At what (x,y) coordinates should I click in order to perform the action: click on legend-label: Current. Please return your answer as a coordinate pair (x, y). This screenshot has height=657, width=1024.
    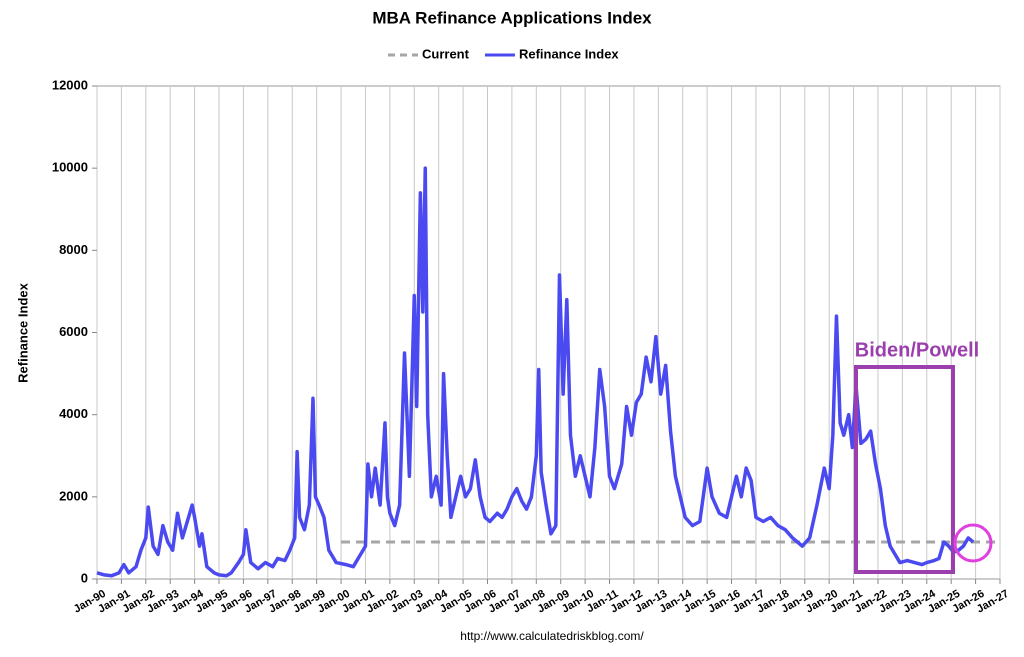
    Looking at the image, I should click on (446, 53).